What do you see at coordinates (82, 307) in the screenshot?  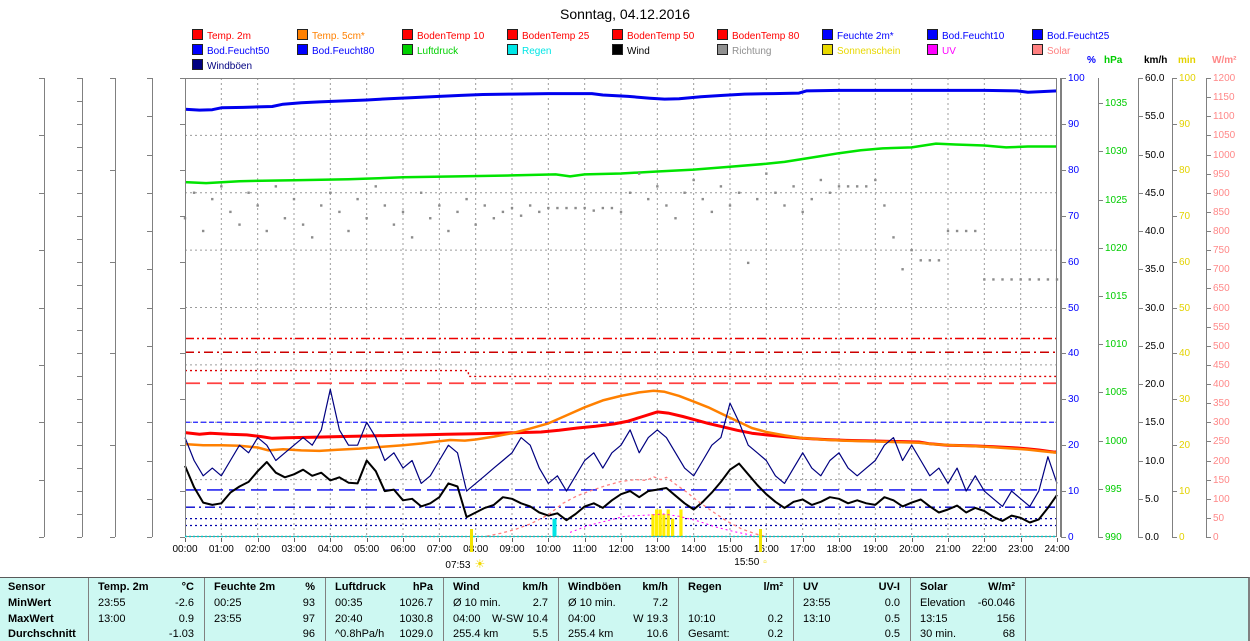 I see `axis-line-cb` at bounding box center [82, 307].